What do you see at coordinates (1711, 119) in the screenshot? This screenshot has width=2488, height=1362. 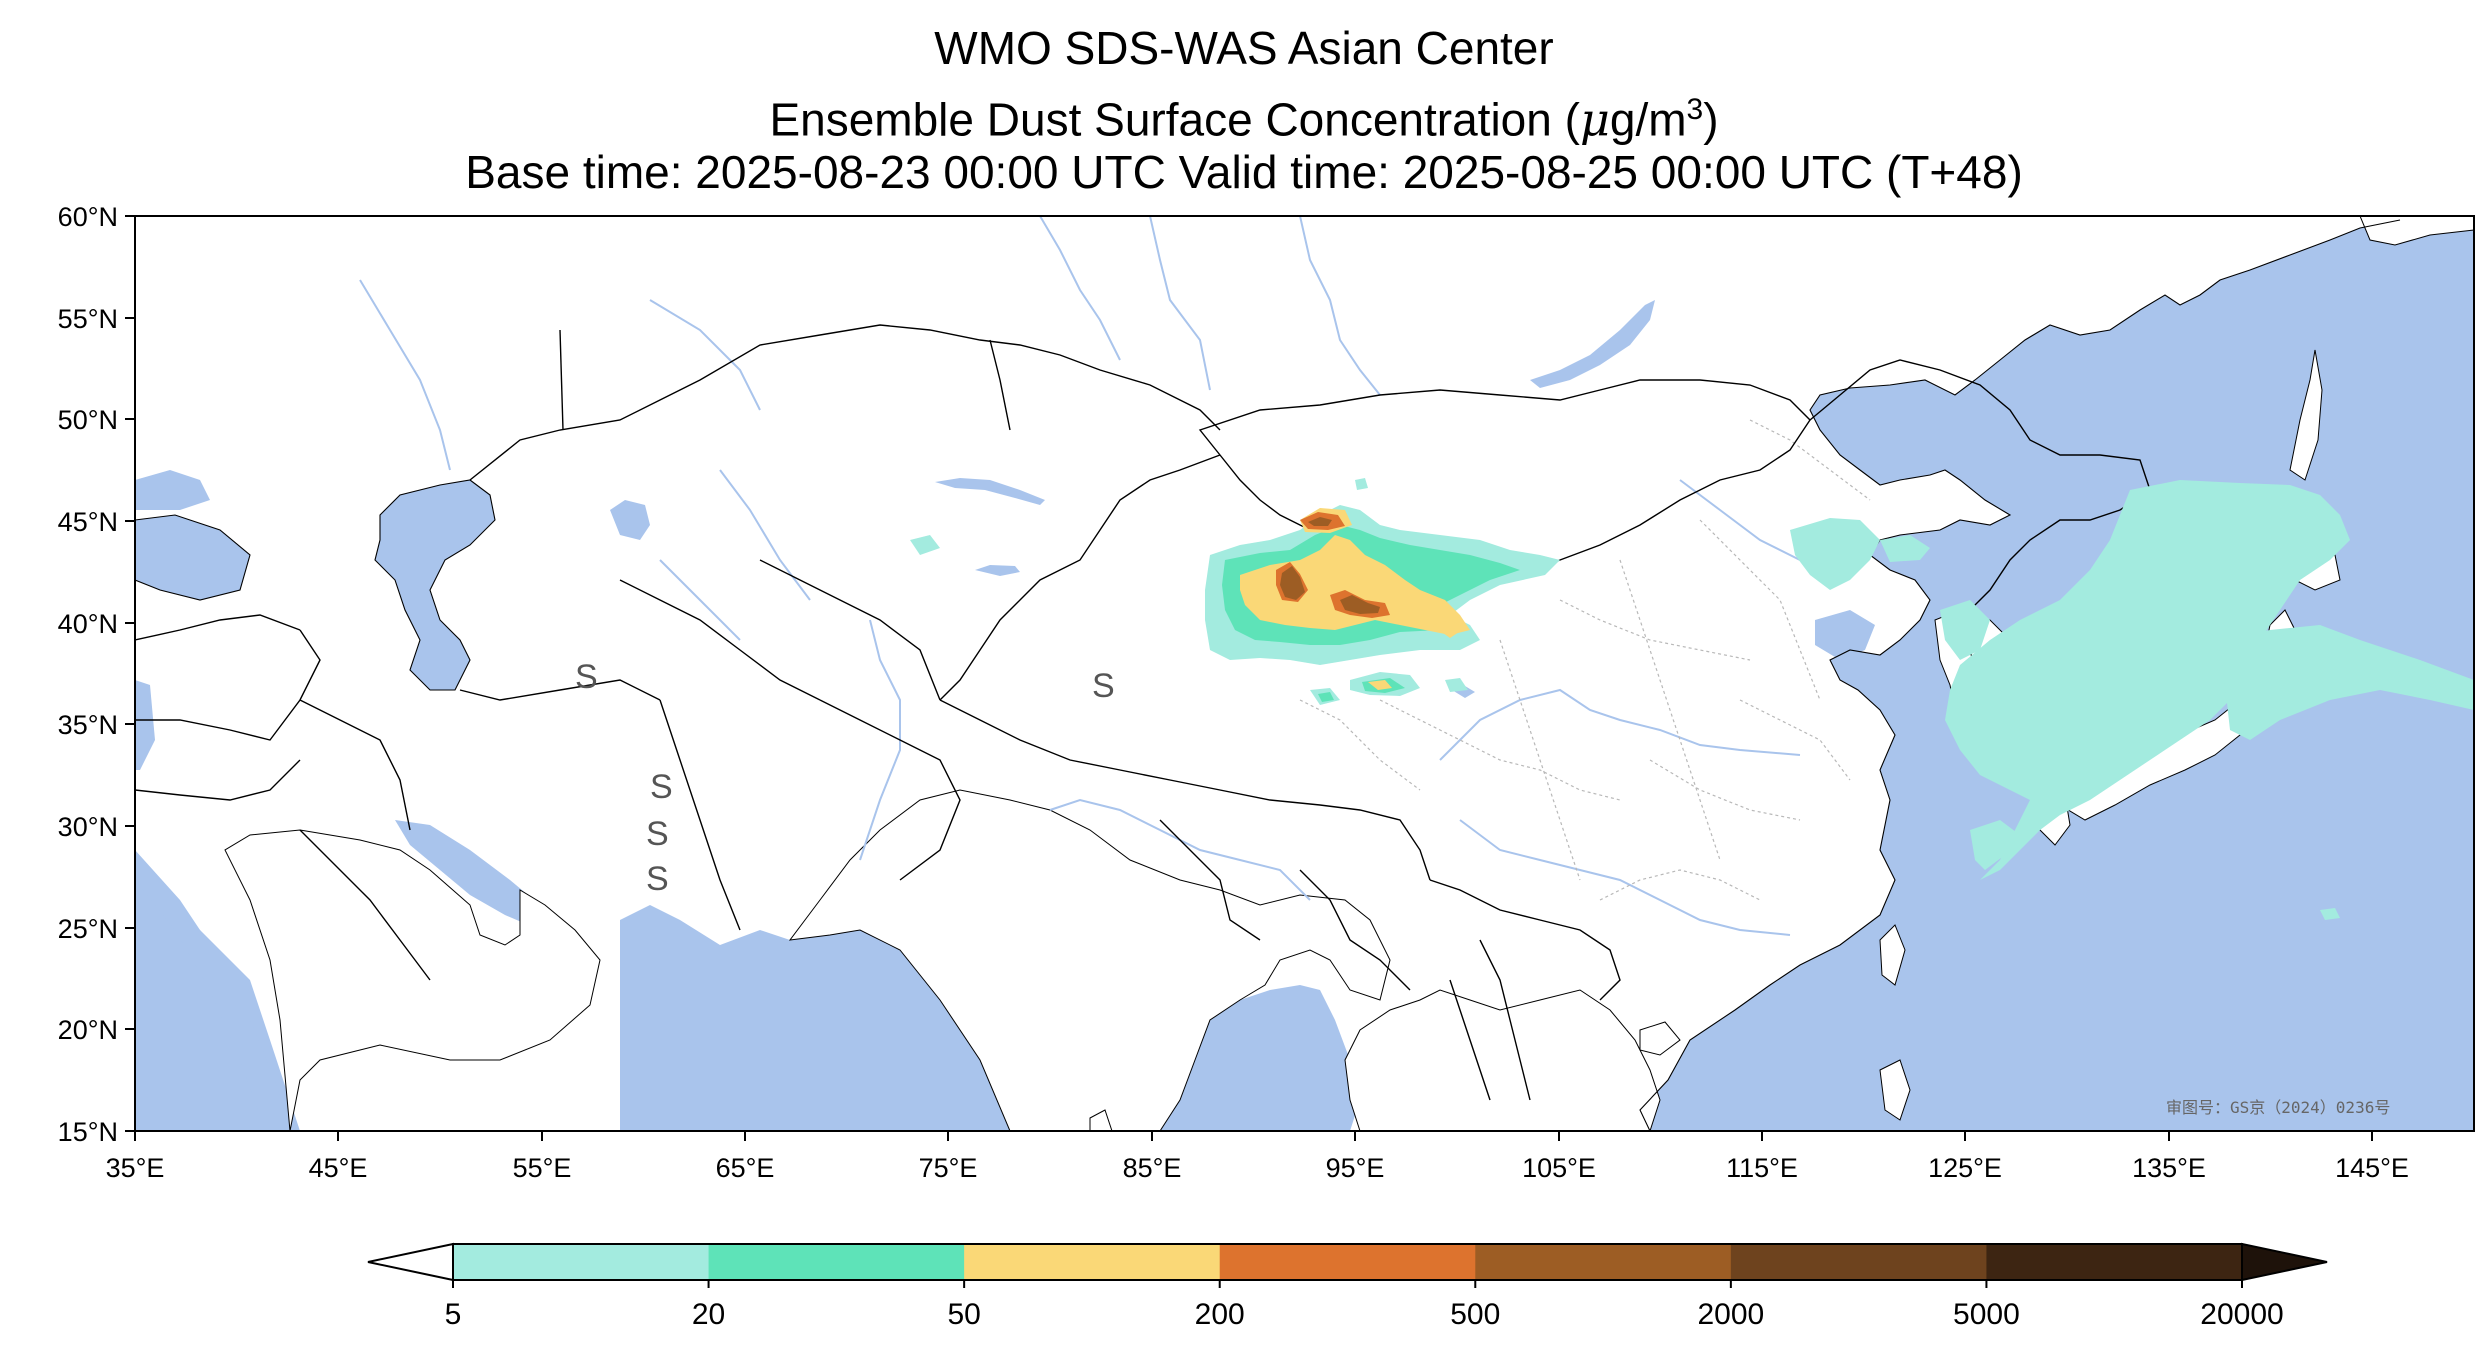 I see `subtitle-suffix: )` at bounding box center [1711, 119].